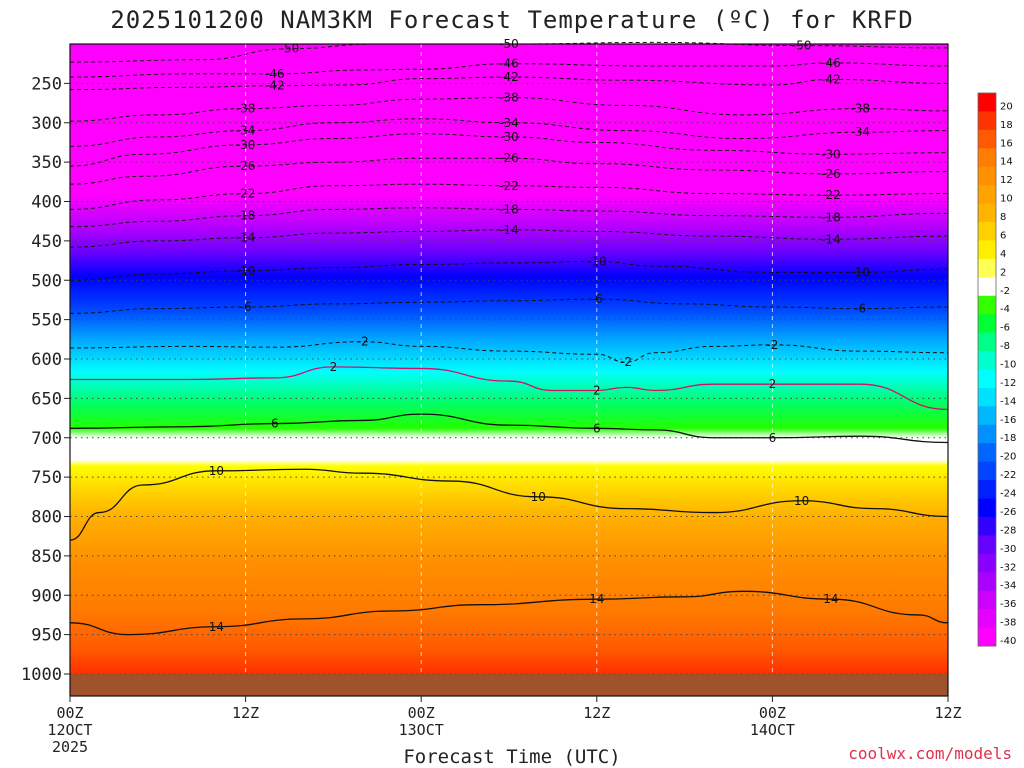 This screenshot has width=1024, height=768. I want to click on colorbar-label: -22, so click(1008, 475).